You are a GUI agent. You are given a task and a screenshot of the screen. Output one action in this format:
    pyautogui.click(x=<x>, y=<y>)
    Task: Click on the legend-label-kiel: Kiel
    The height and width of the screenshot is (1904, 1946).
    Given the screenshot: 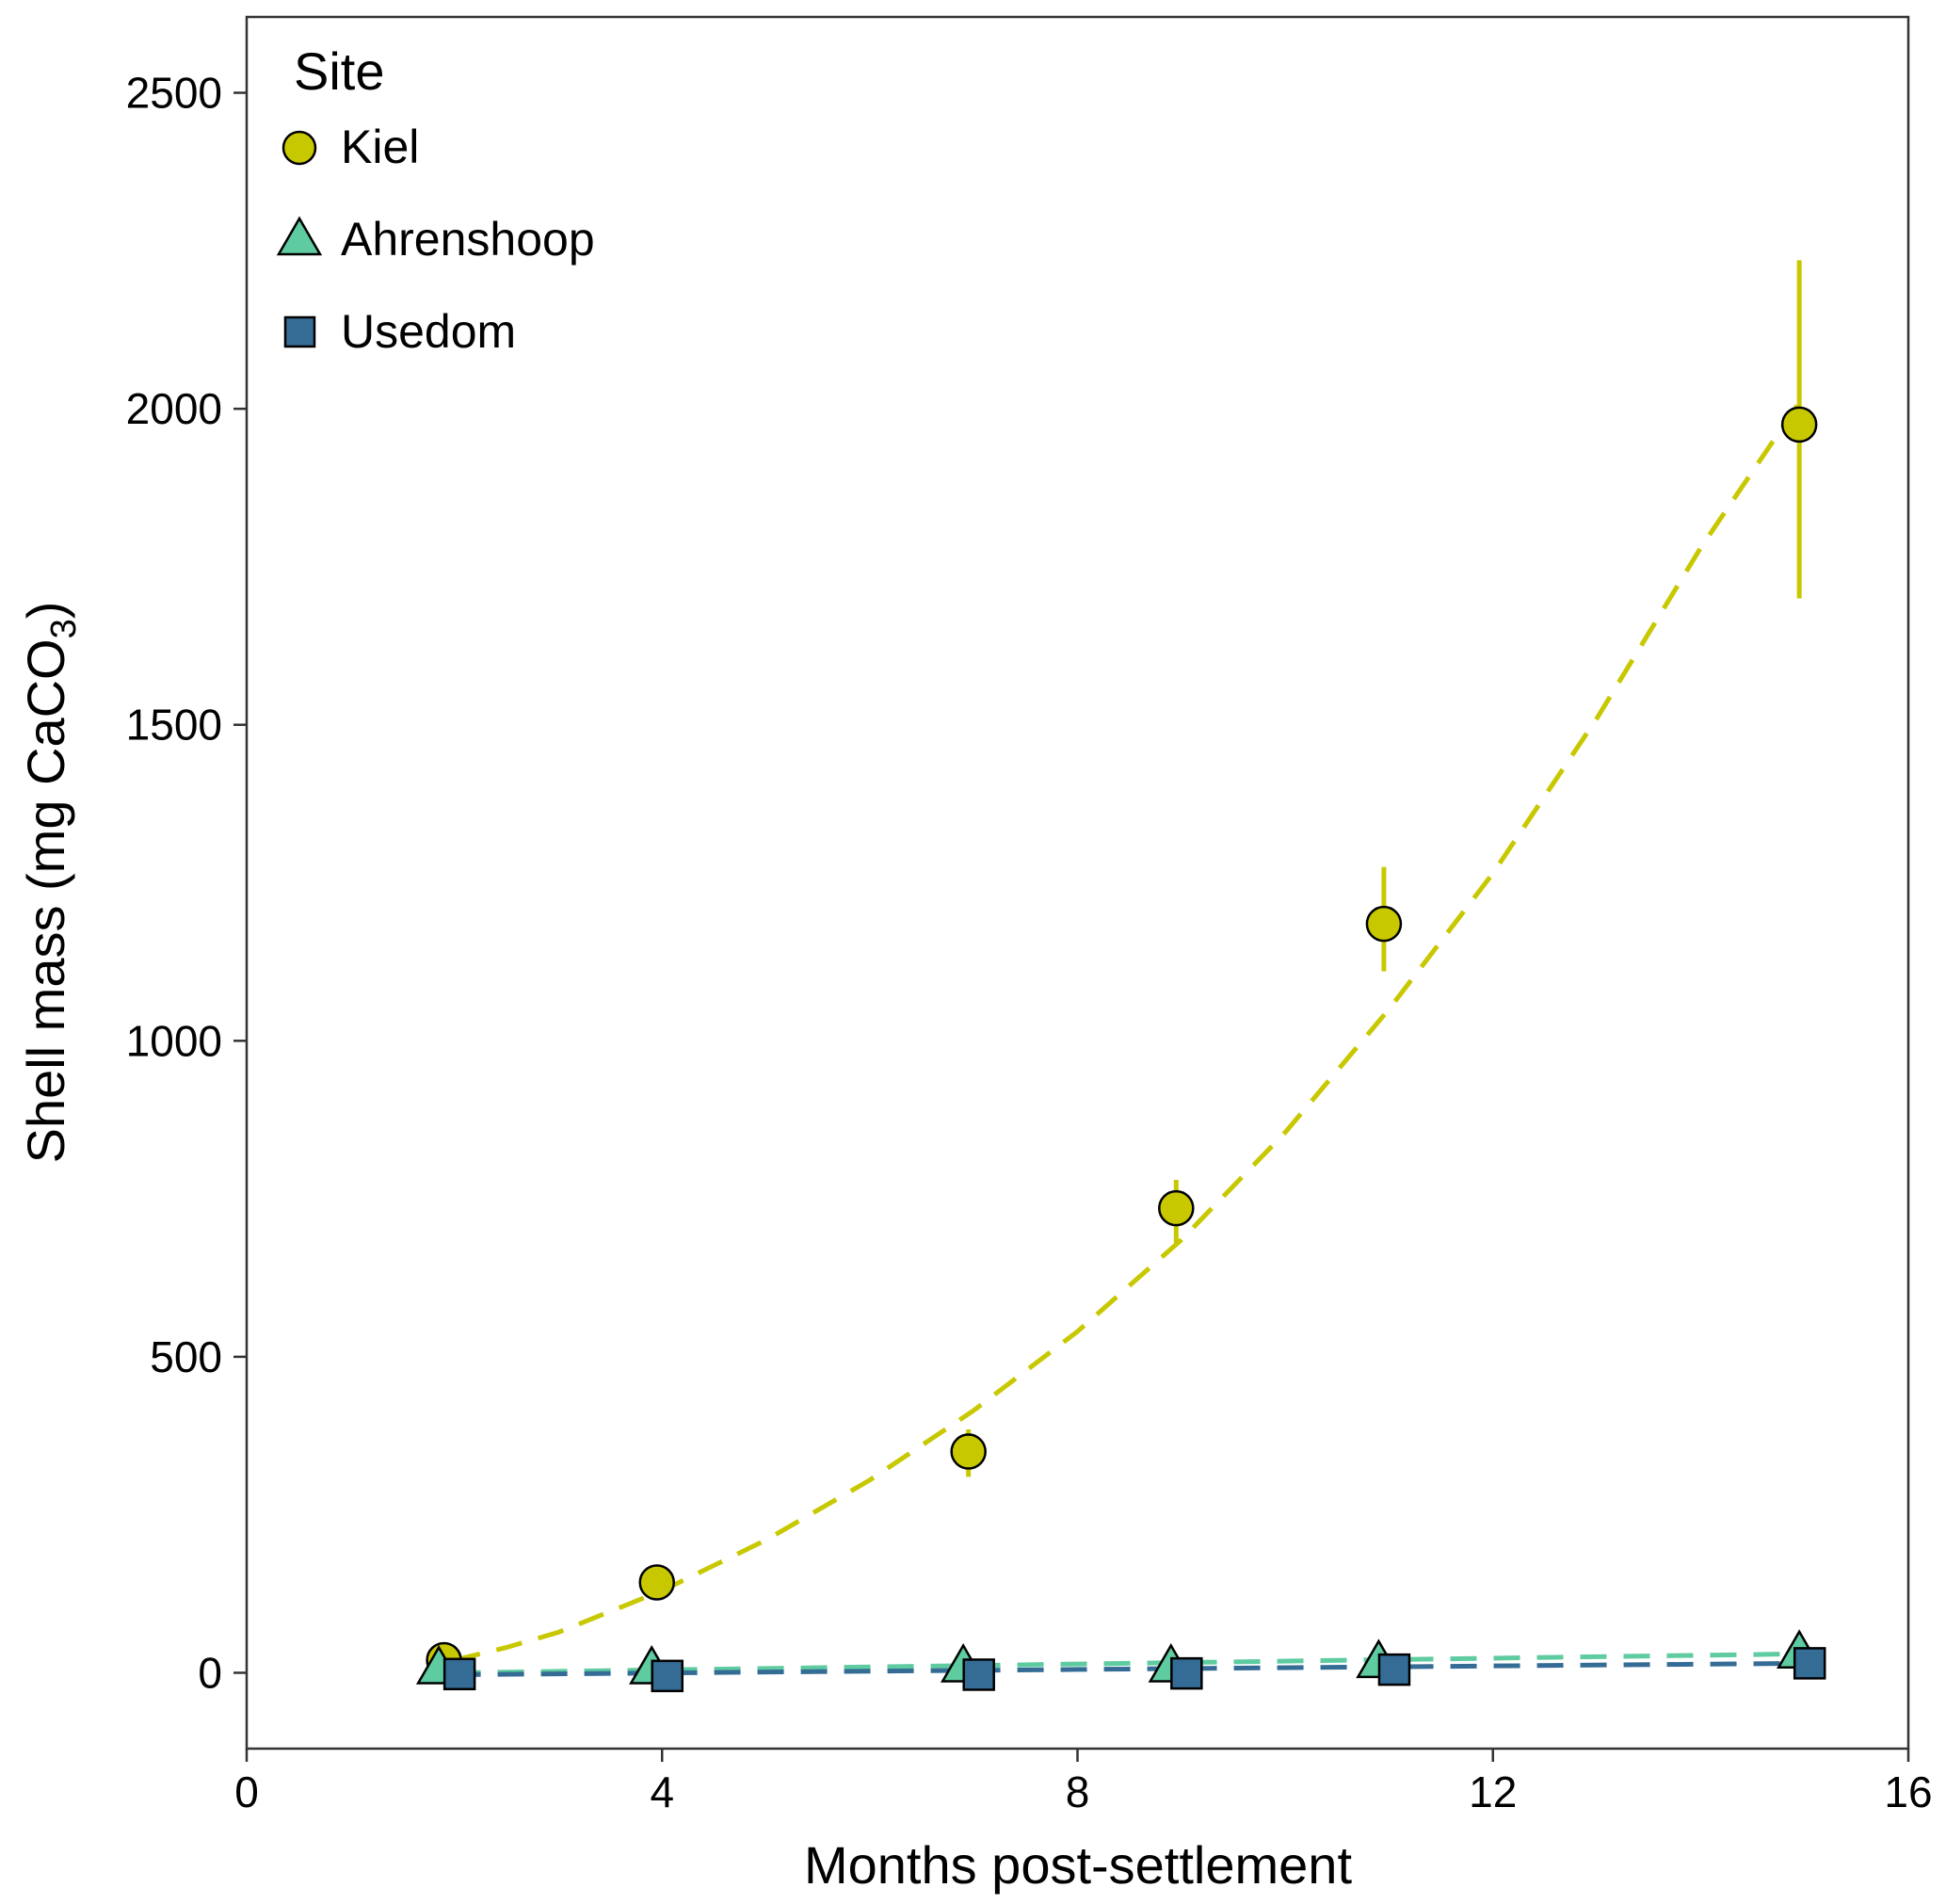 What is the action you would take?
    pyautogui.click(x=380, y=147)
    